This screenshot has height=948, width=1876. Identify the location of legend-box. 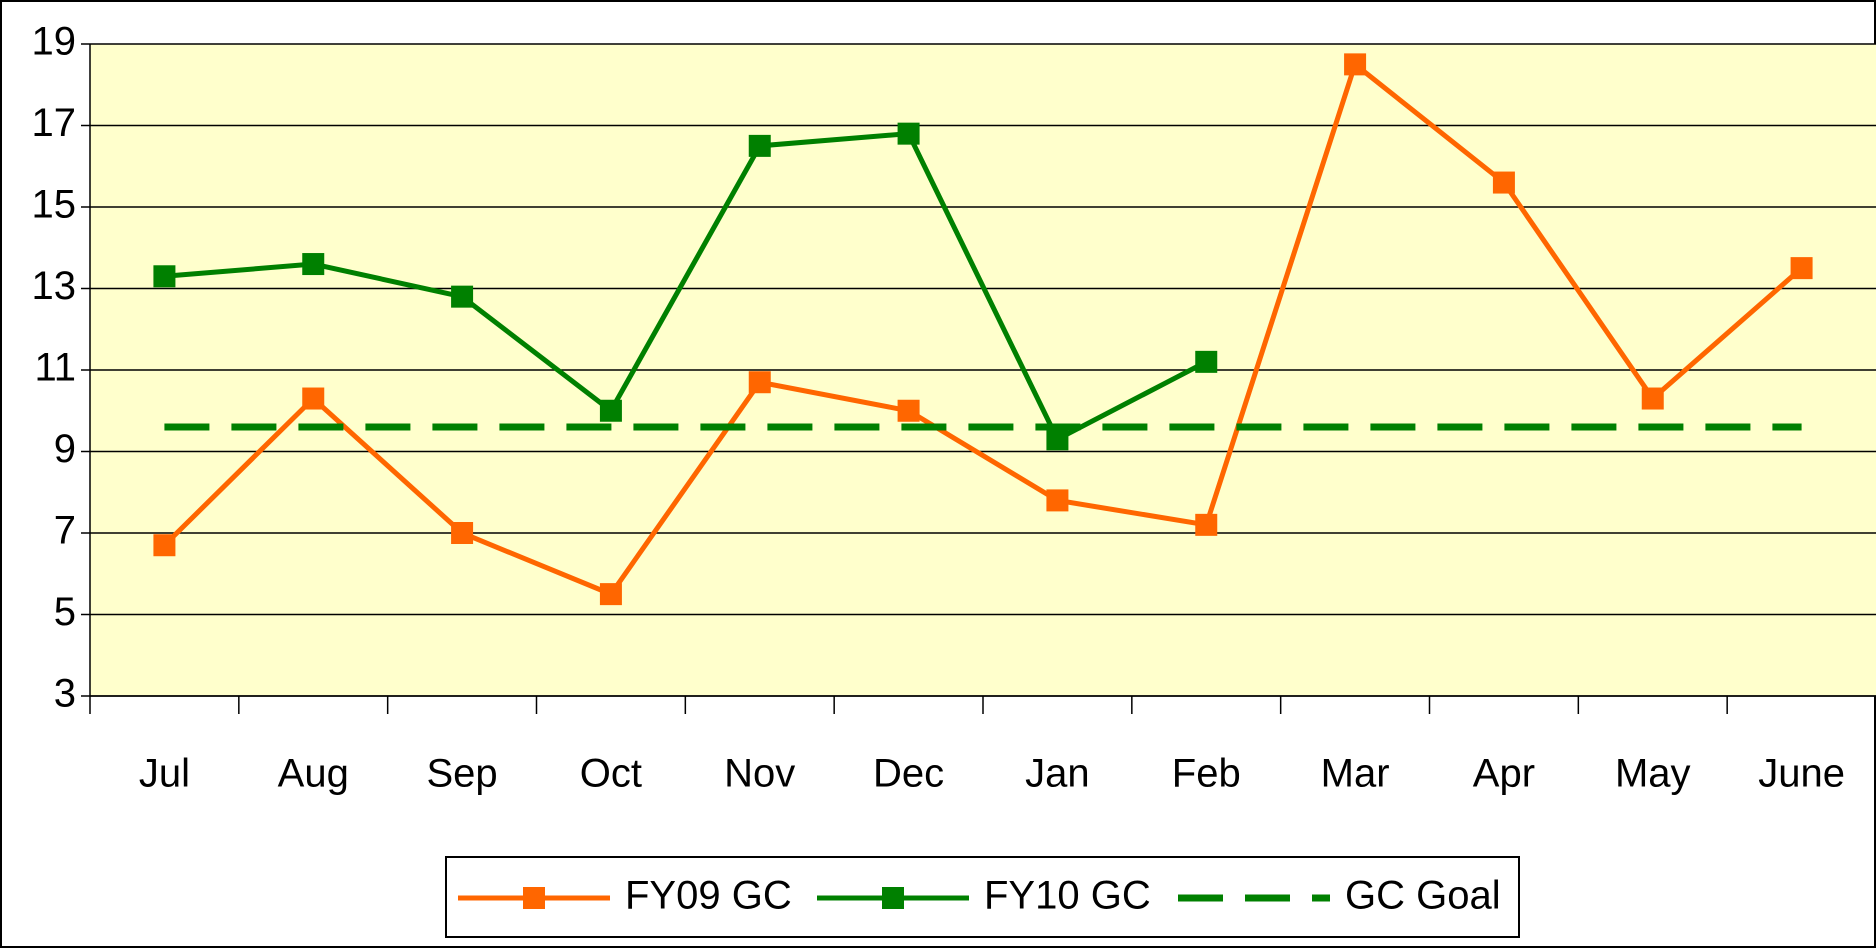
(982, 897).